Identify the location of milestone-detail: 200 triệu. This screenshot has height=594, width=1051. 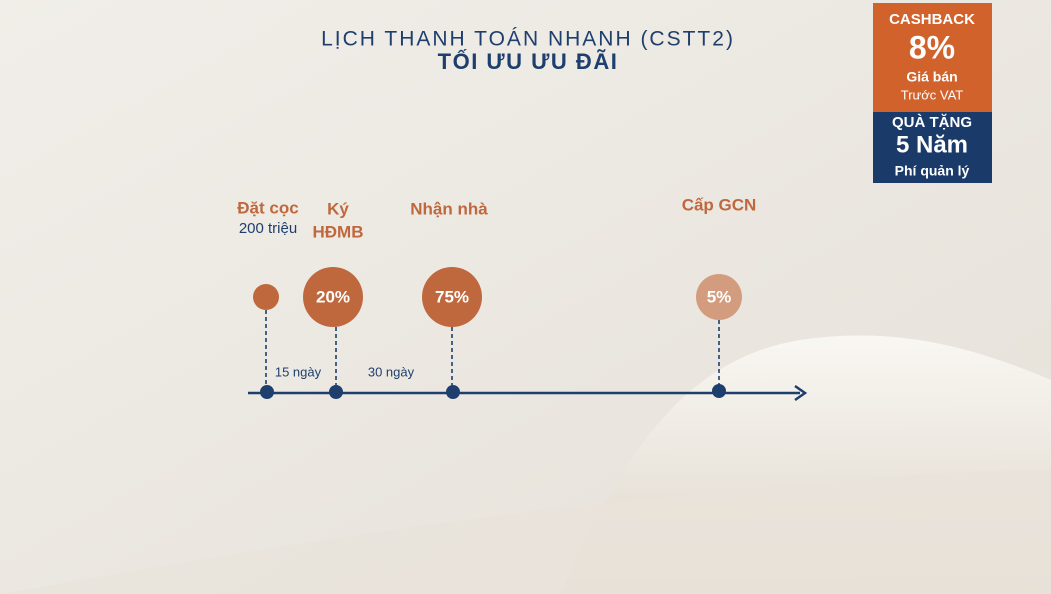
(268, 228).